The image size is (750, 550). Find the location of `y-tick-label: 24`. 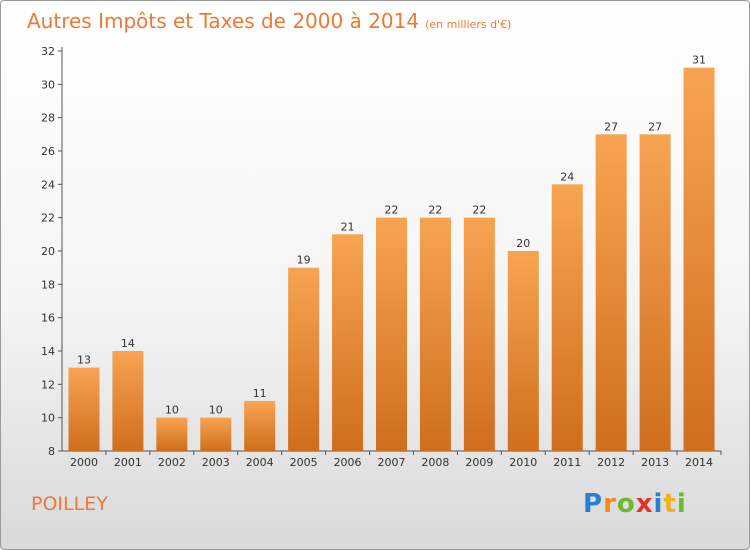

y-tick-label: 24 is located at coordinates (48, 184).